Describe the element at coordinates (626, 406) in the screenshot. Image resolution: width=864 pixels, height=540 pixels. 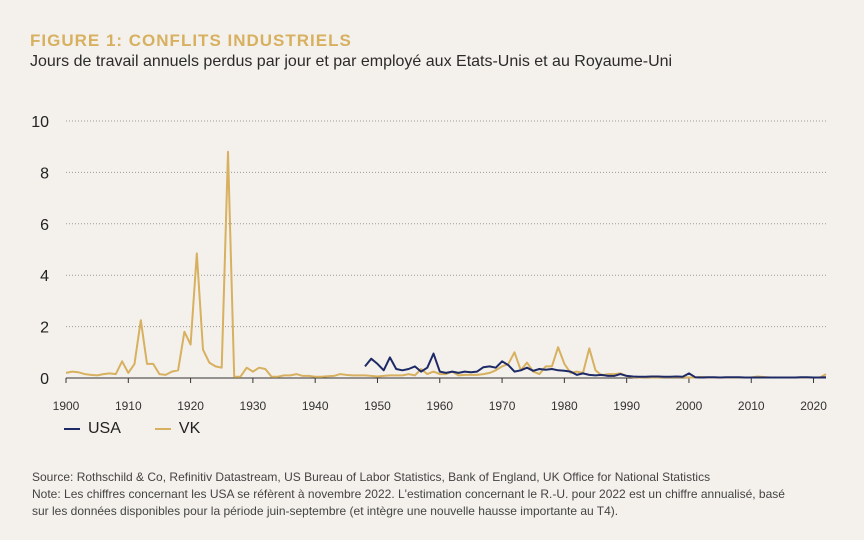
I see `x-tick-label-1990: 1990` at that location.